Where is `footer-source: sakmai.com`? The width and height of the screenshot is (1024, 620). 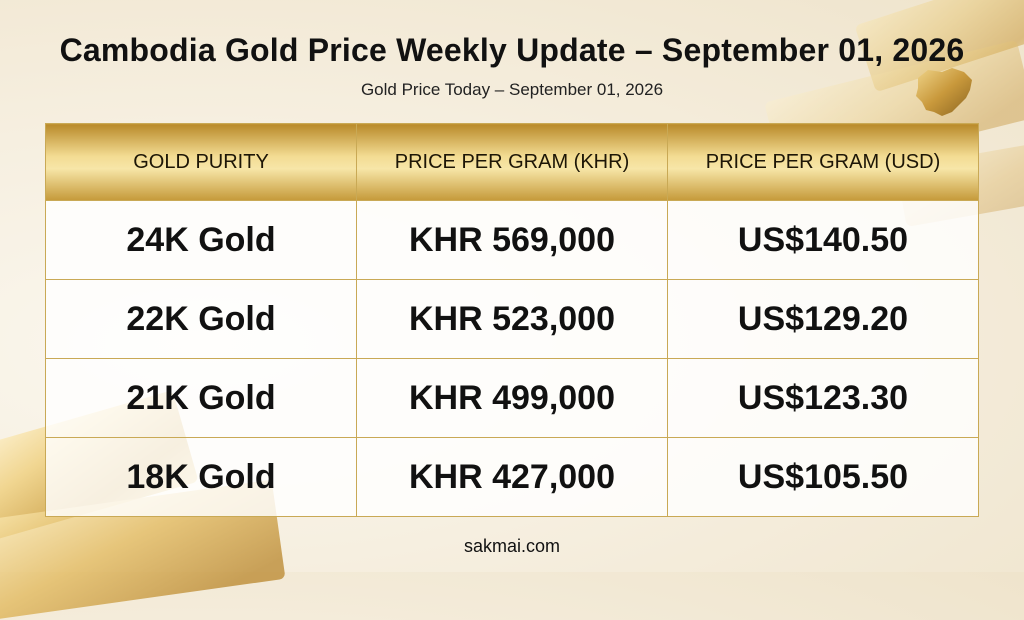 footer-source: sakmai.com is located at coordinates (512, 546).